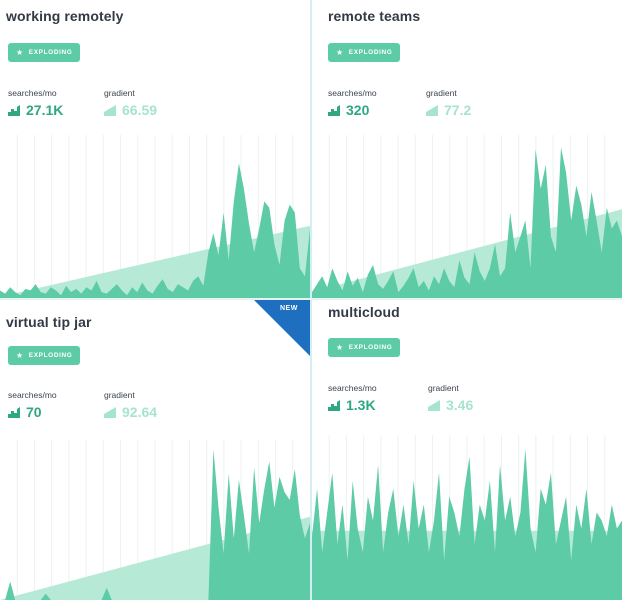  What do you see at coordinates (458, 110) in the screenshot?
I see `gradient-number: 77.2` at bounding box center [458, 110].